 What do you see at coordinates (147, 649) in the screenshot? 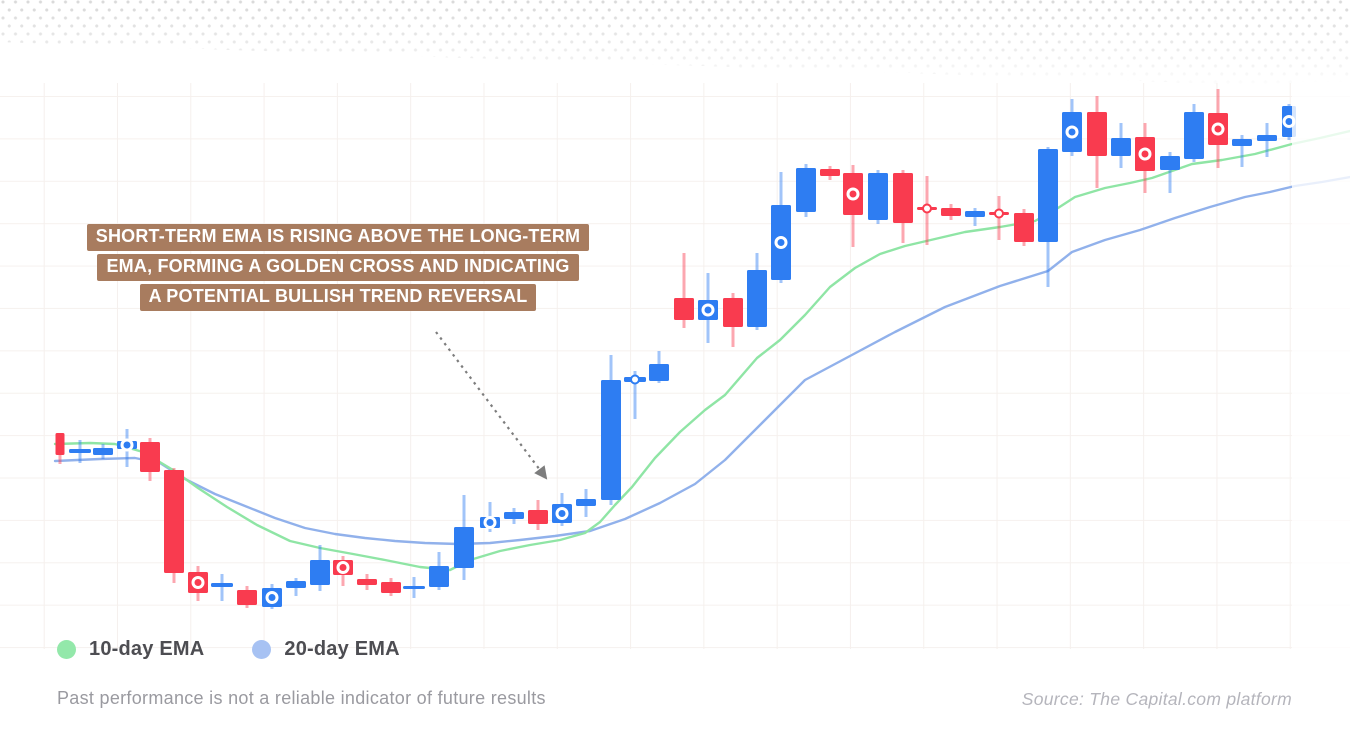
I see `ema10-label: 10-day EMA` at bounding box center [147, 649].